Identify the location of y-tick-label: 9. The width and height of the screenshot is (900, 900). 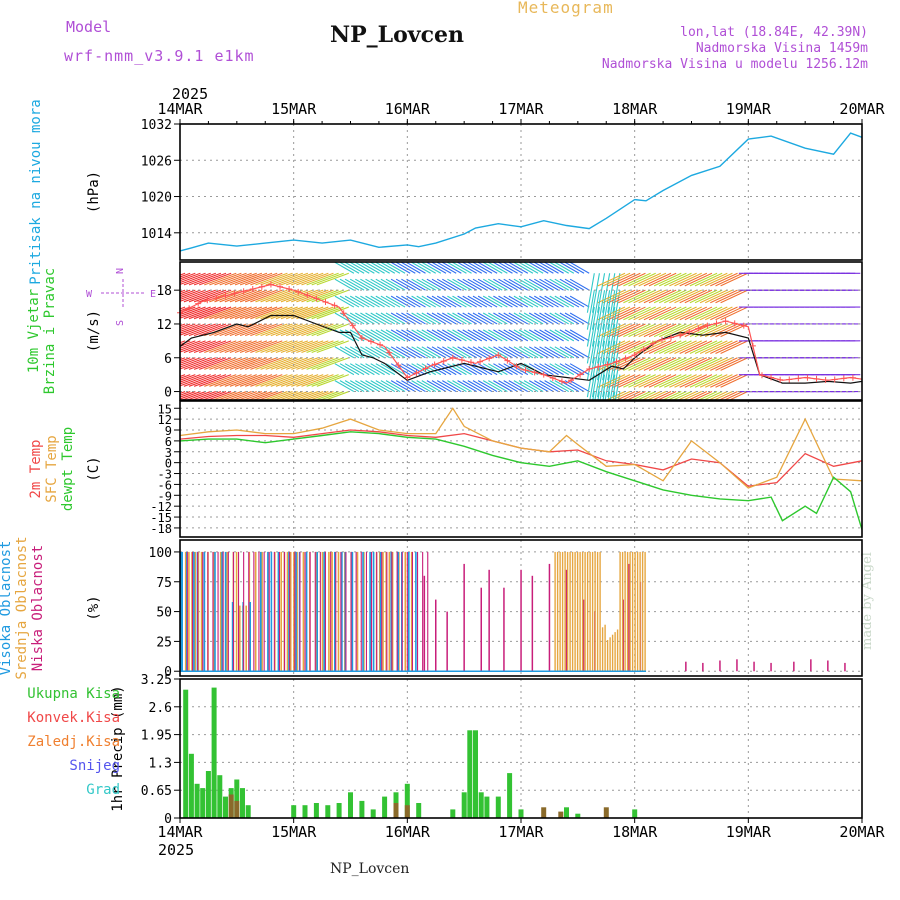
(168, 431).